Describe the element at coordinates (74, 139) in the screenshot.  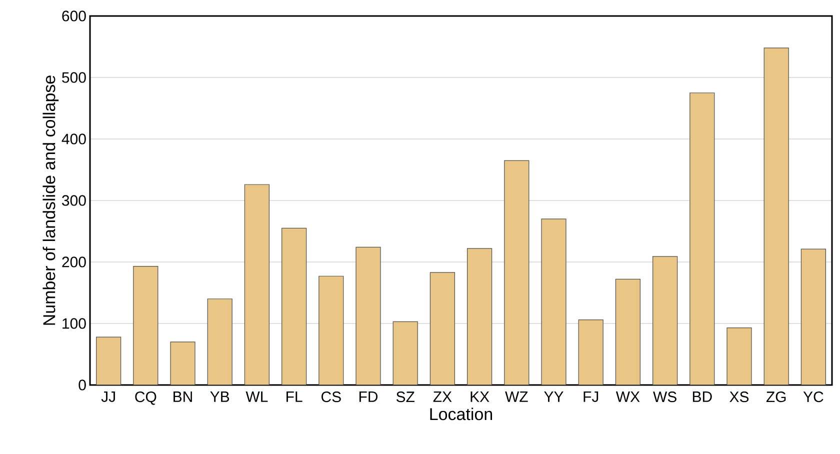
I see `y-tick-label: 400` at that location.